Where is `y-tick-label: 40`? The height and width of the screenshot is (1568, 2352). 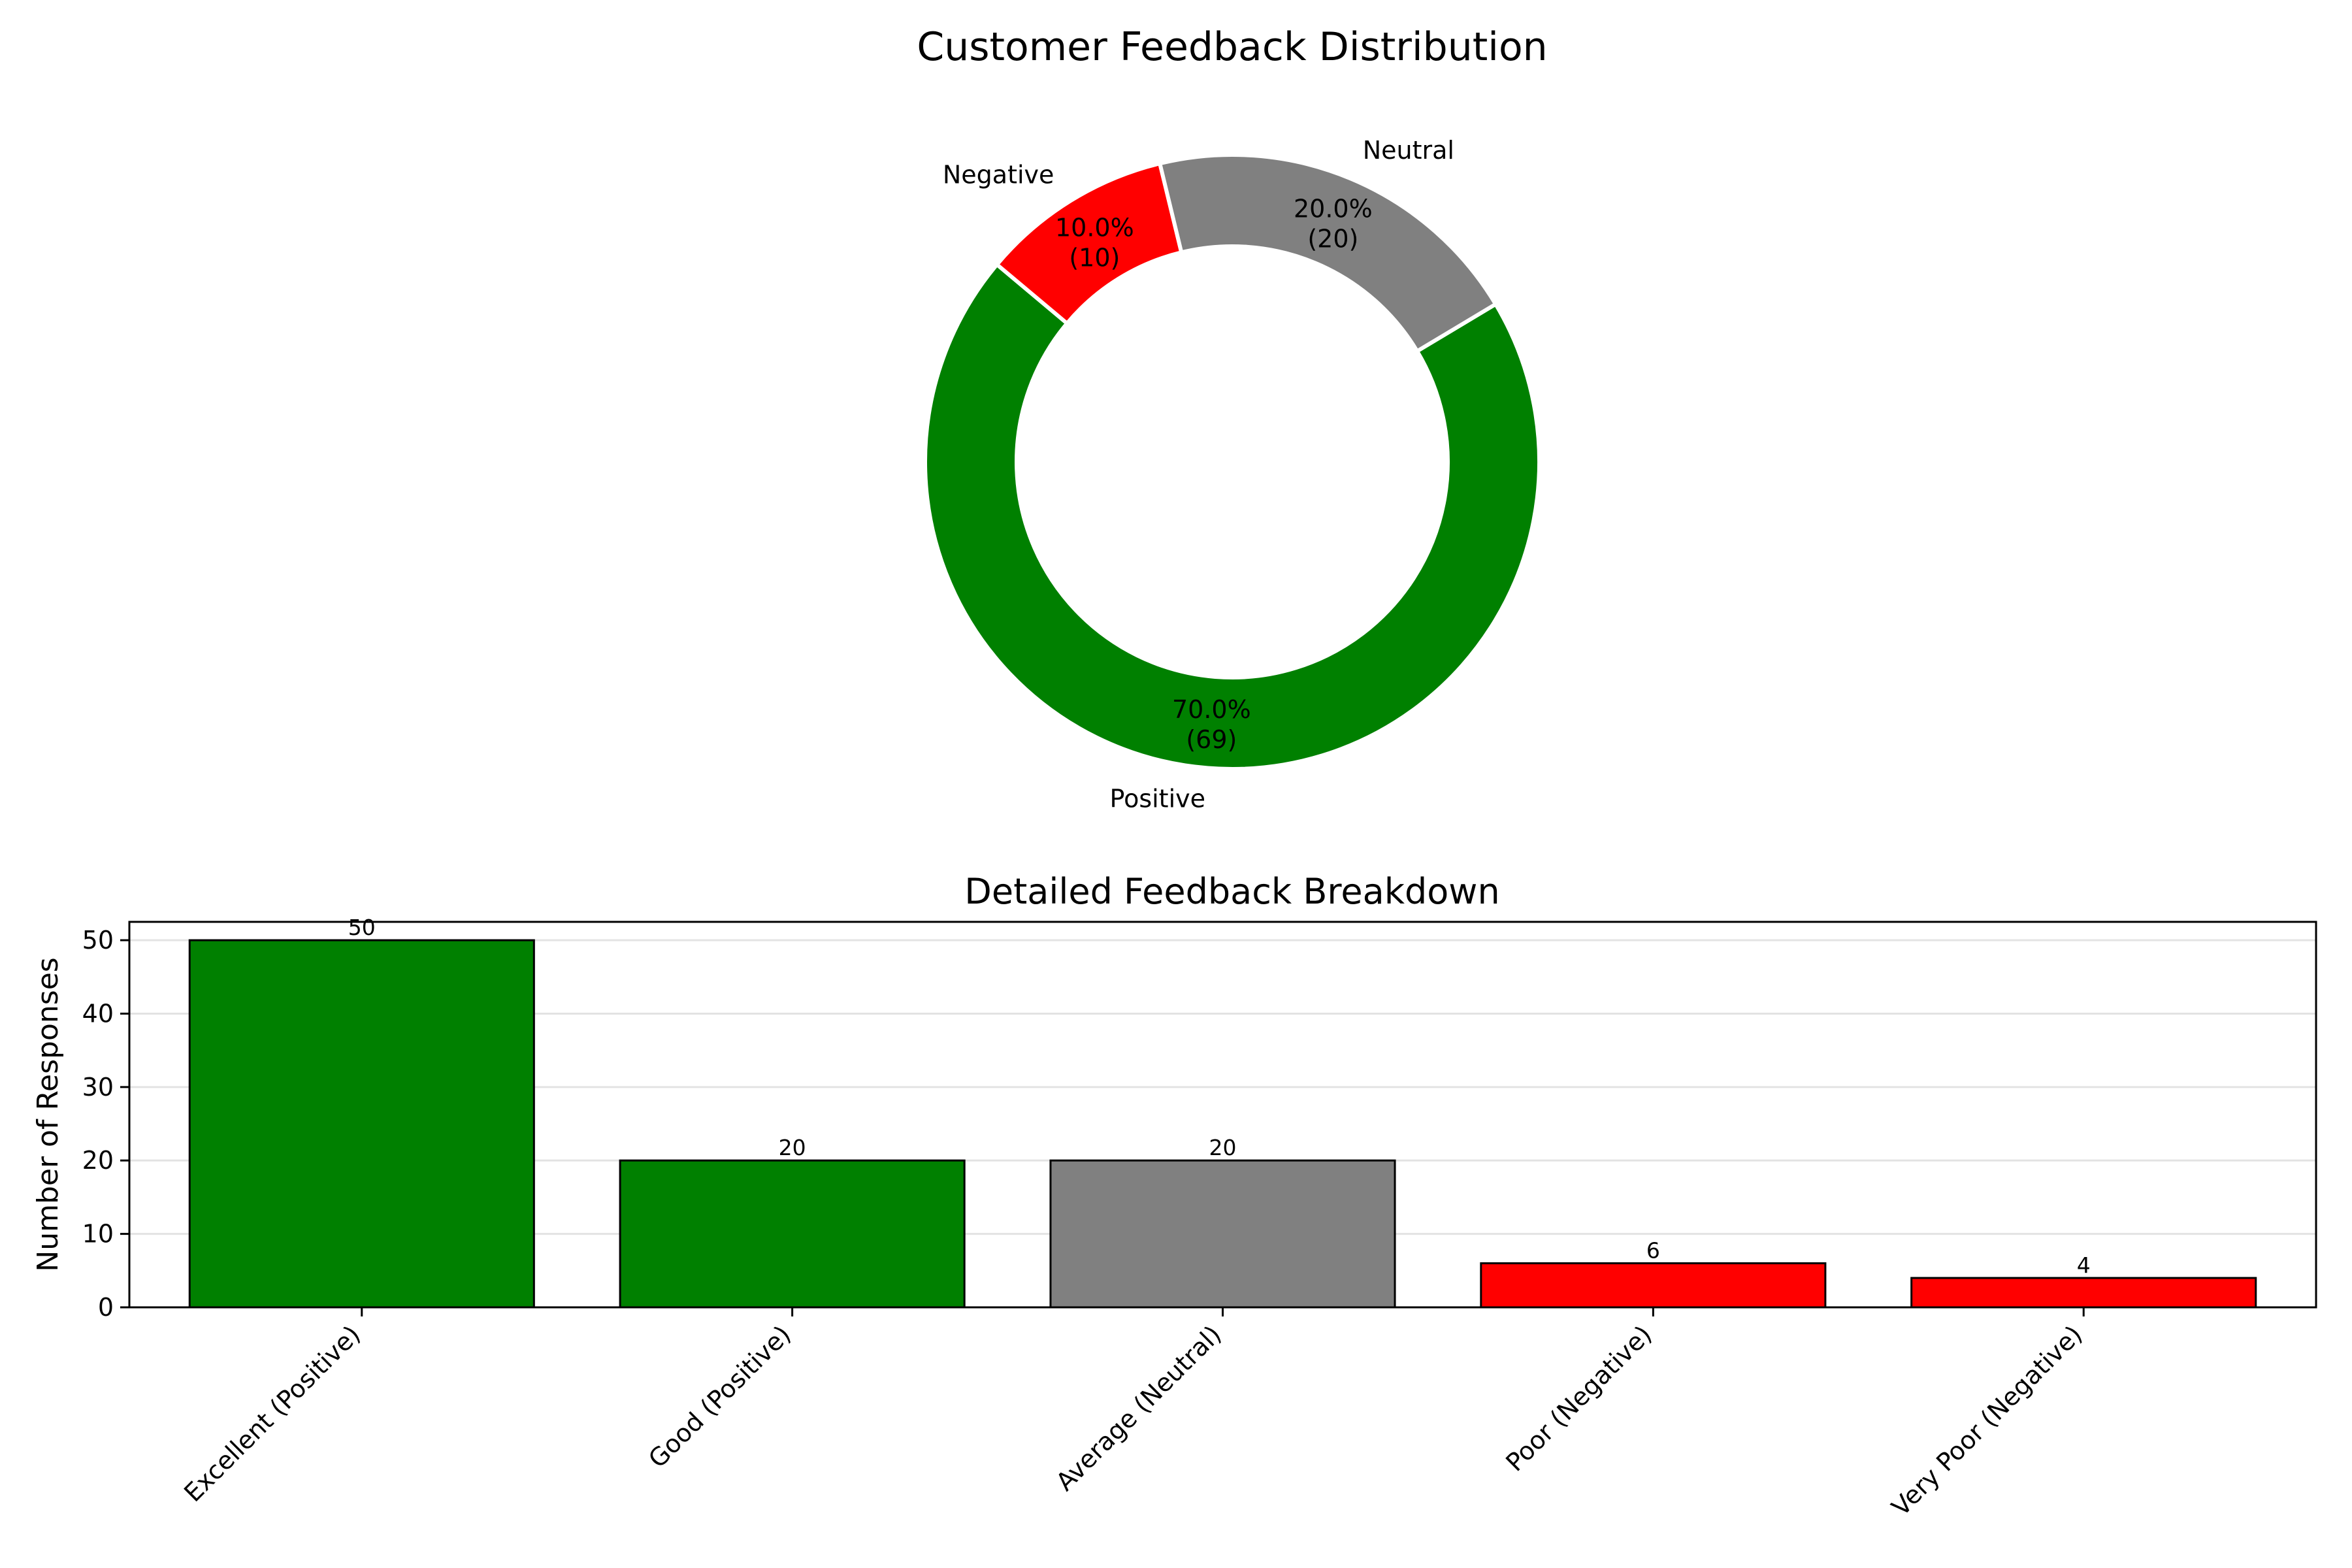
y-tick-label: 40 is located at coordinates (98, 1013).